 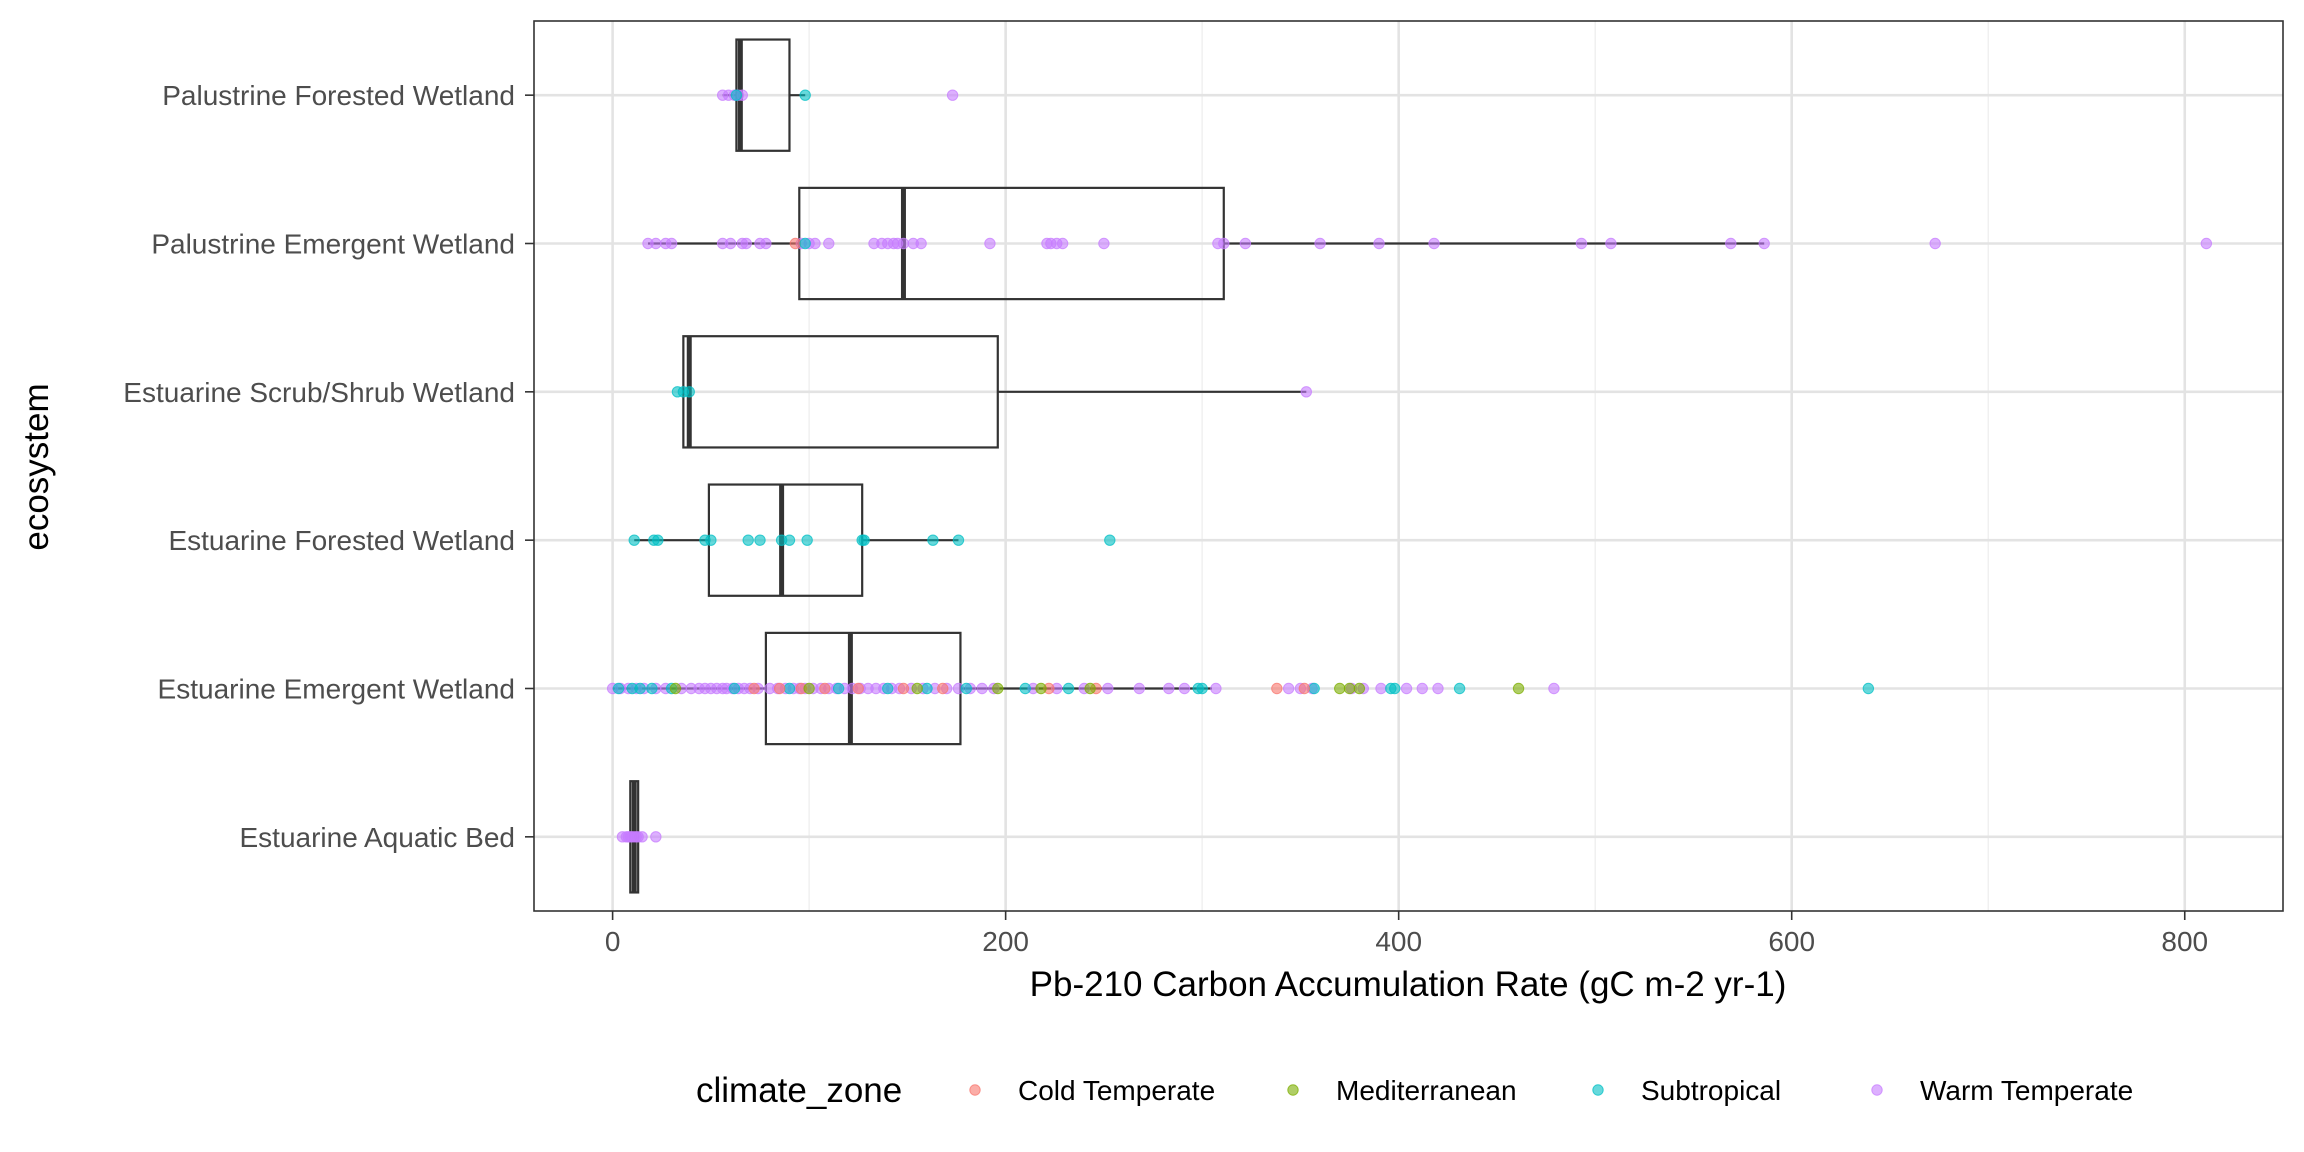 What do you see at coordinates (1711, 1090) in the screenshot?
I see `legend-label: Subtropical` at bounding box center [1711, 1090].